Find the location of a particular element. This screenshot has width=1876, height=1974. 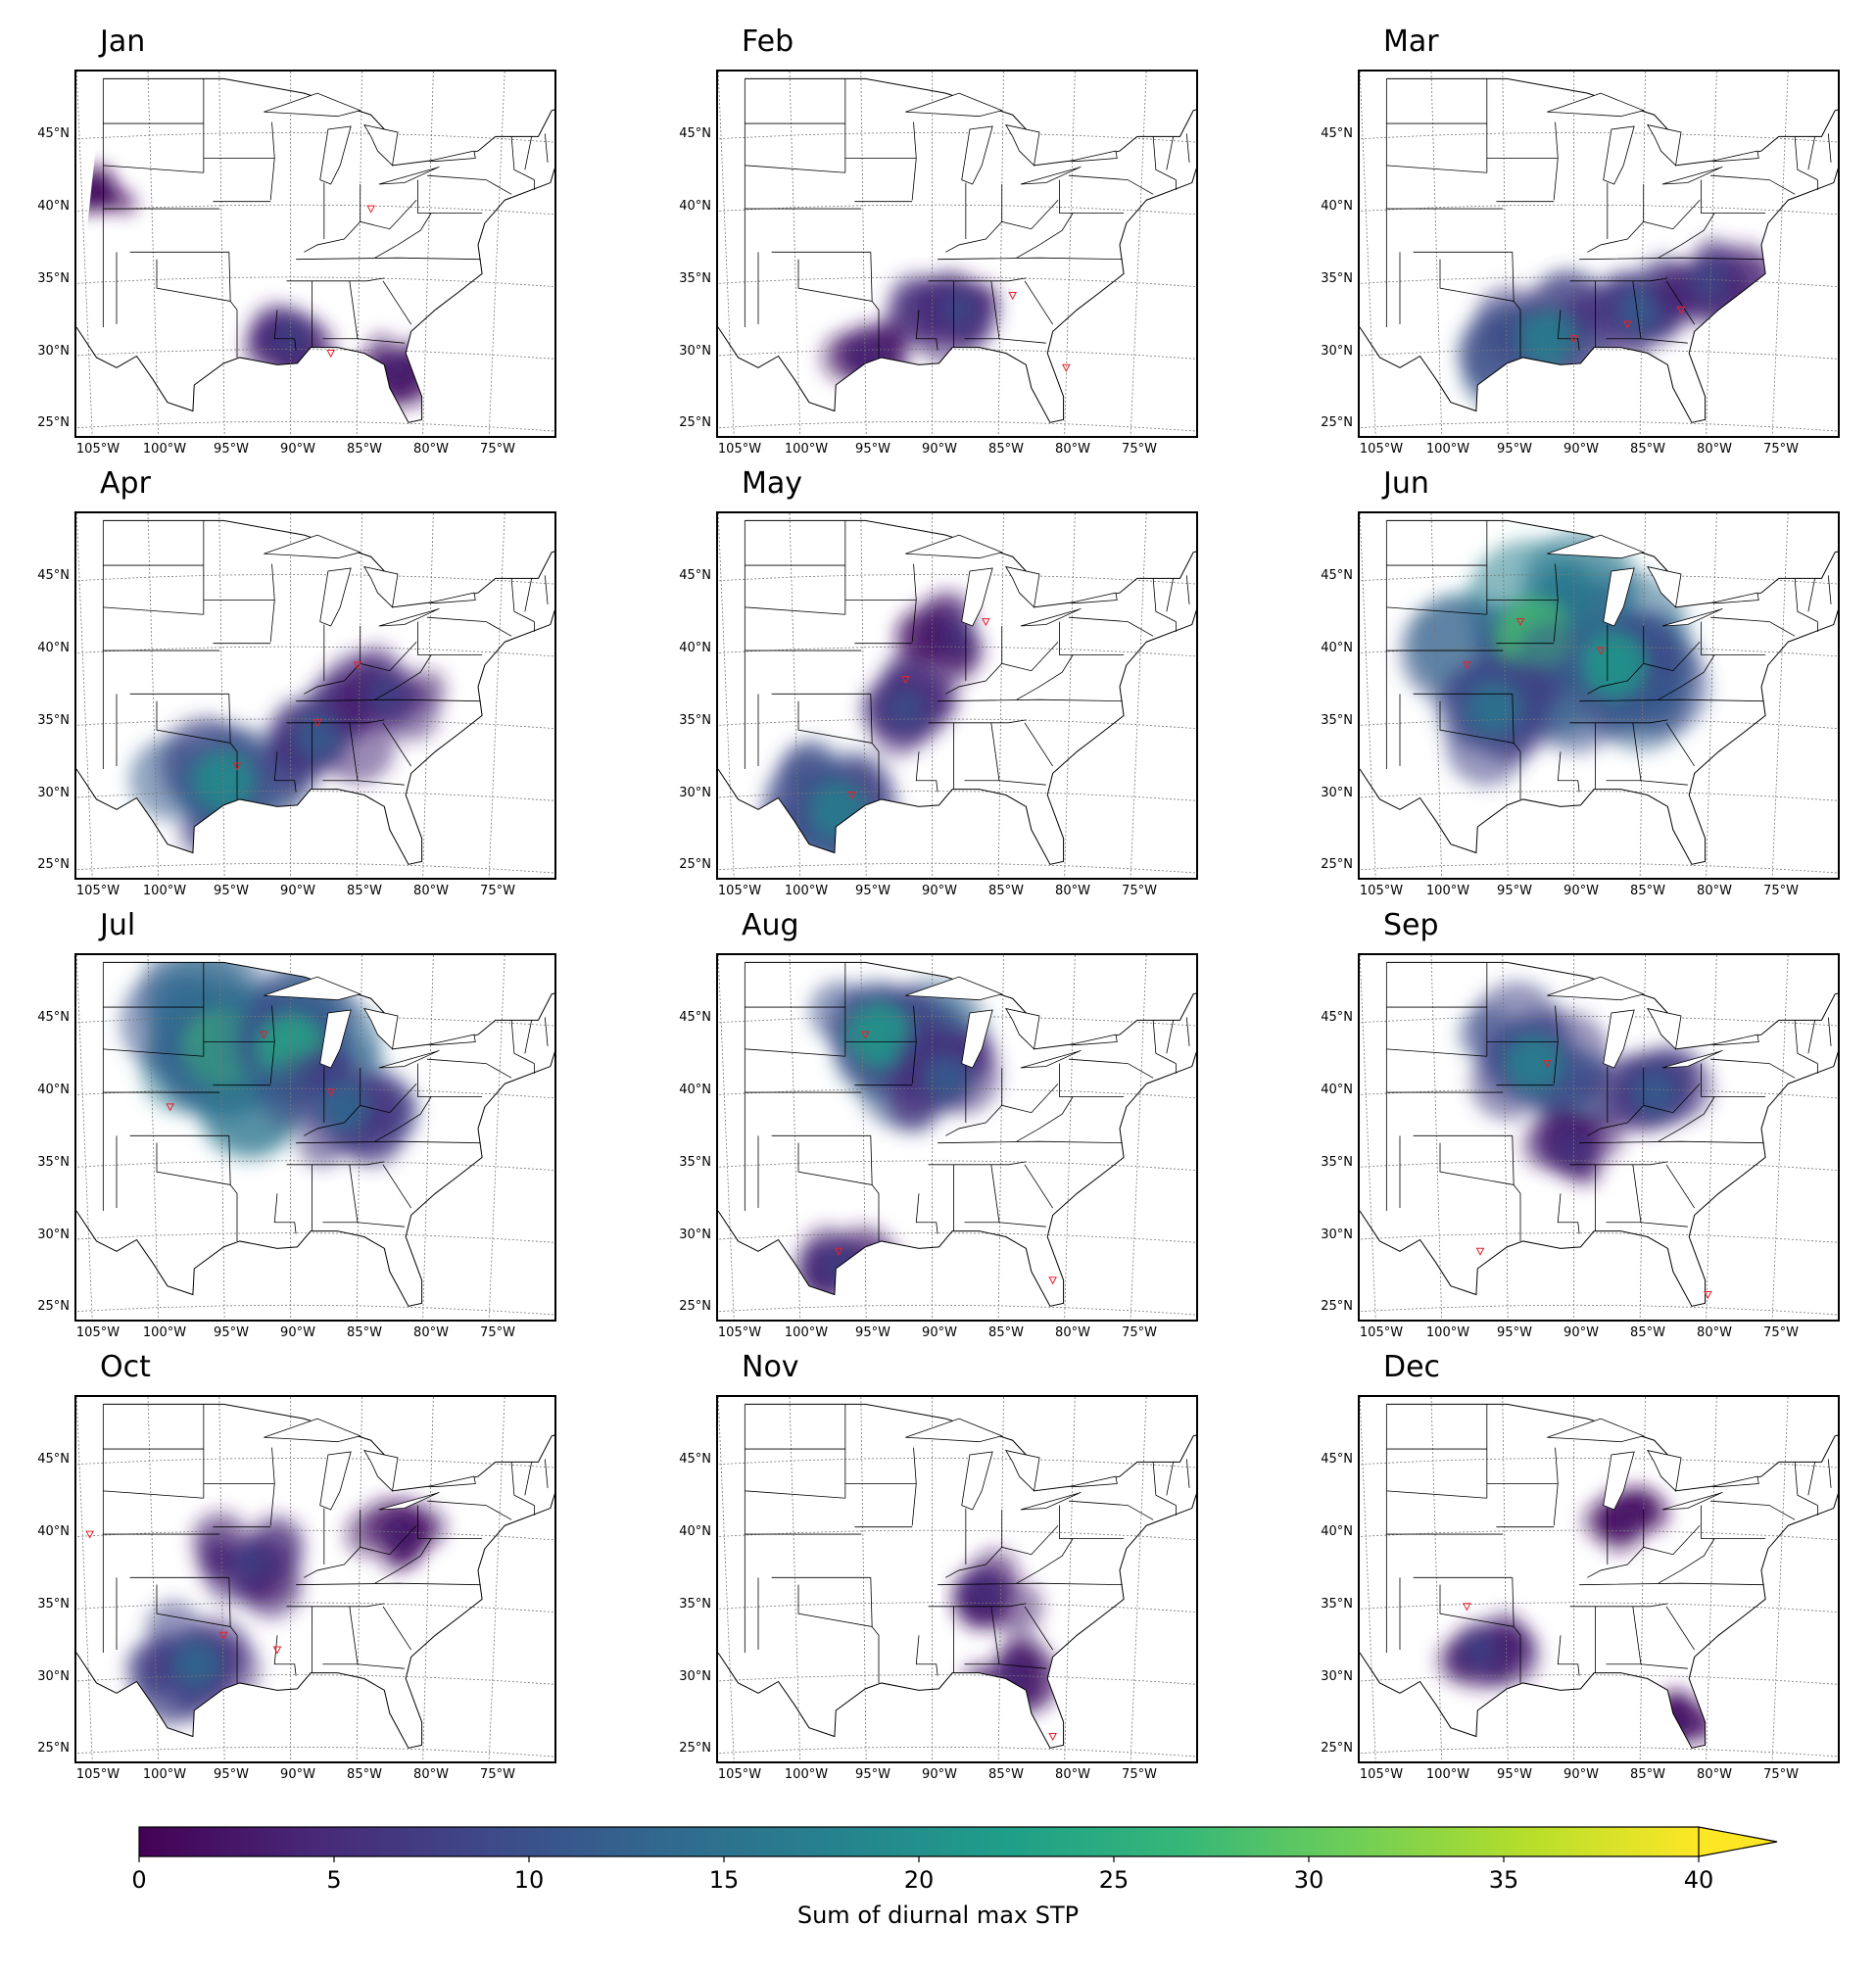

lon-tick-label: 100°W is located at coordinates (1447, 891).